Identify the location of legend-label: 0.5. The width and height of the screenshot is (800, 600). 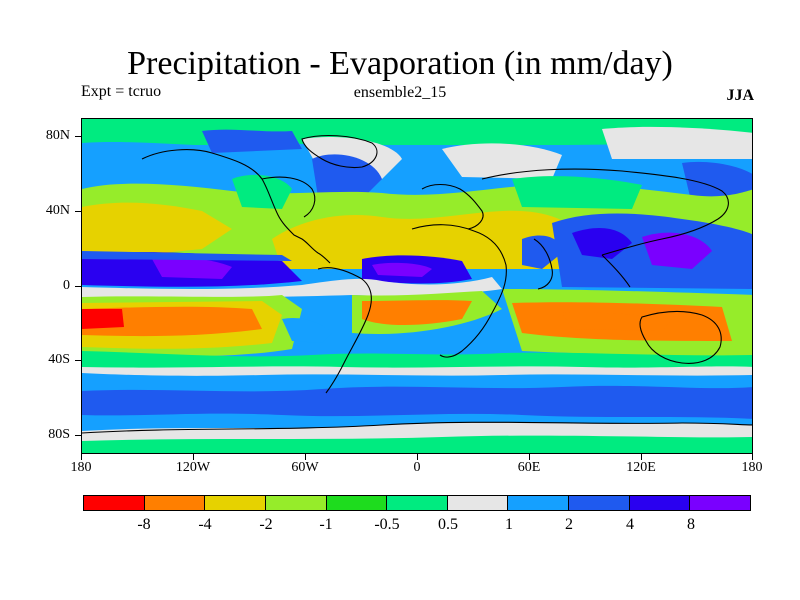
(448, 524).